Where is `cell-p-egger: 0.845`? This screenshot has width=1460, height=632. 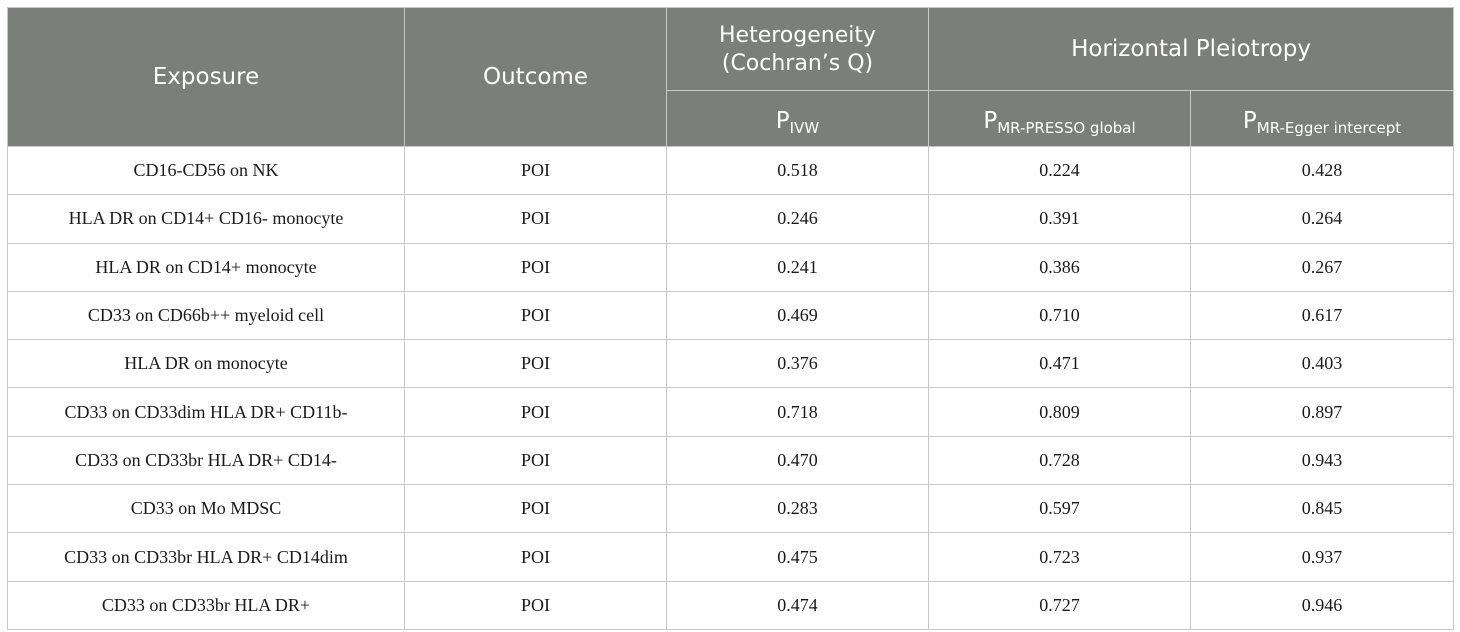
cell-p-egger: 0.845 is located at coordinates (1322, 509).